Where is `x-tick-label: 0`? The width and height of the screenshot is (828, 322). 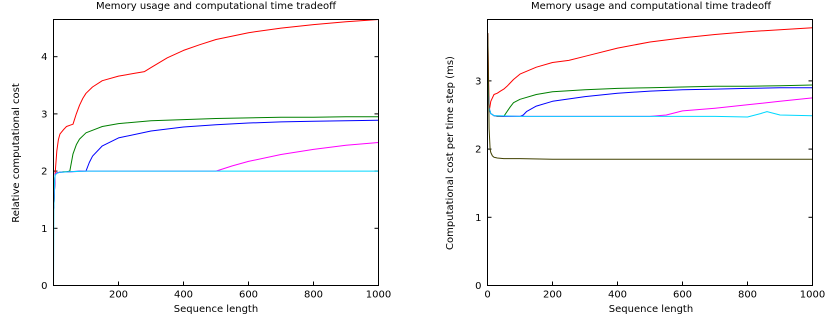
x-tick-label: 0 is located at coordinates (487, 295).